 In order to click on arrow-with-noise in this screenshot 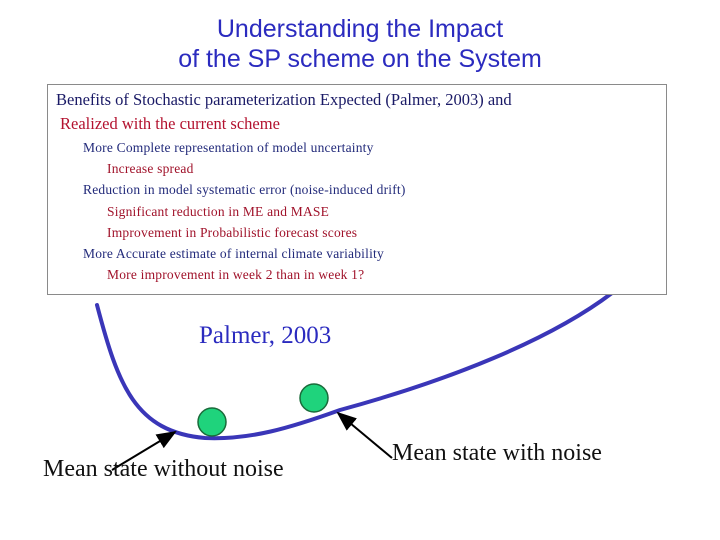, I will do `click(364, 435)`.